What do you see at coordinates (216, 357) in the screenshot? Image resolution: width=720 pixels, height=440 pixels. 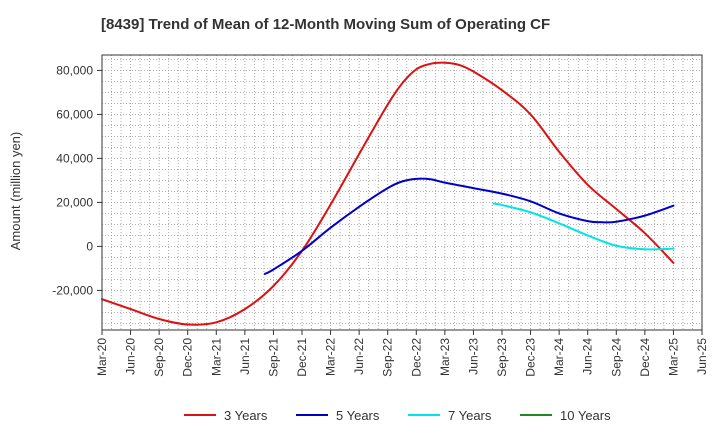 I see `x-tick-label: Mar-21` at bounding box center [216, 357].